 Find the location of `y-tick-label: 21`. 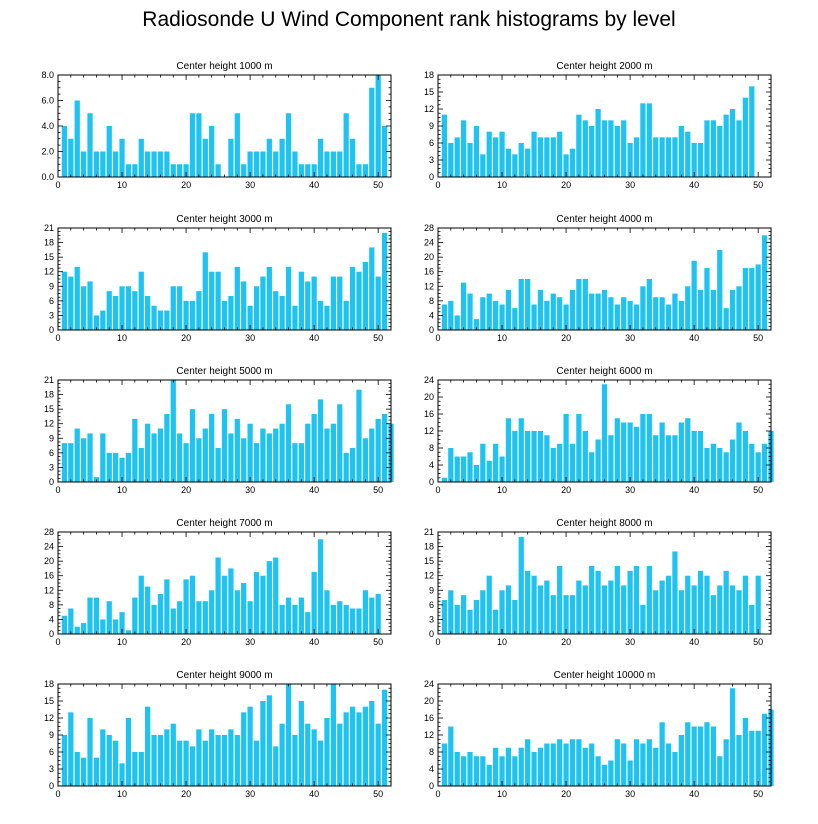

y-tick-label: 21 is located at coordinates (49, 380).